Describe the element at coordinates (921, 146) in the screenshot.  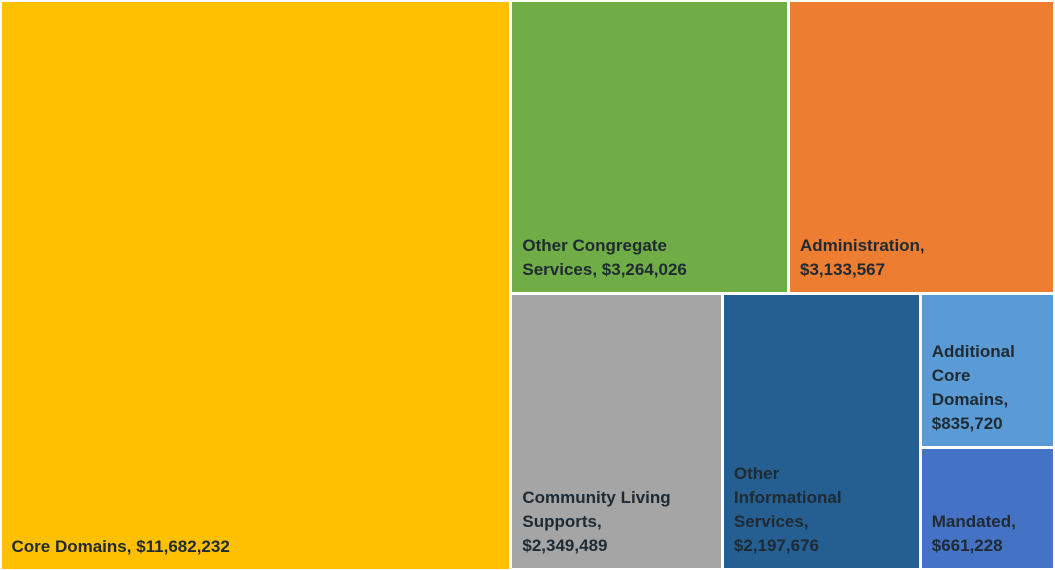
I see `tile-administration: Administration, $3,133,567` at that location.